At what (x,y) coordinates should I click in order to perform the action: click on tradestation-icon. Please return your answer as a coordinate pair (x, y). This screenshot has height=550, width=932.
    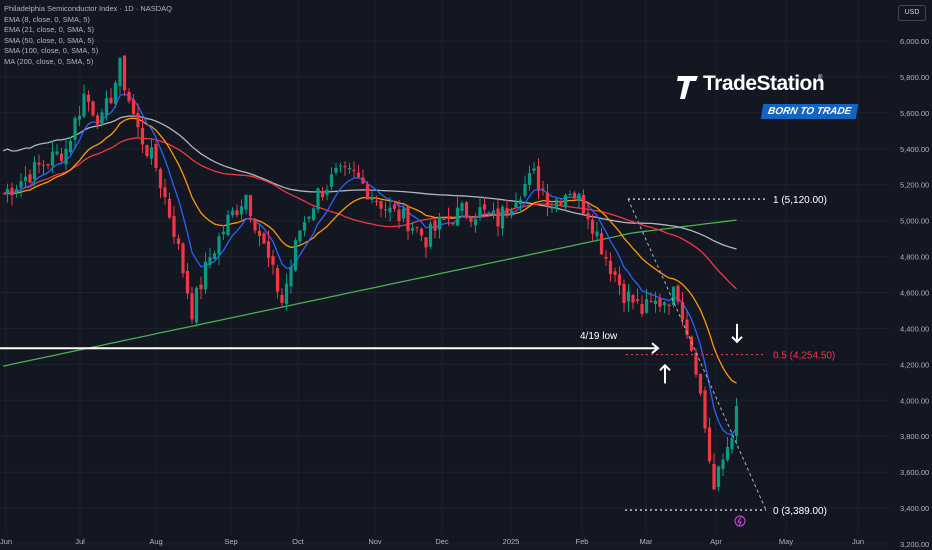
    Looking at the image, I should click on (687, 87).